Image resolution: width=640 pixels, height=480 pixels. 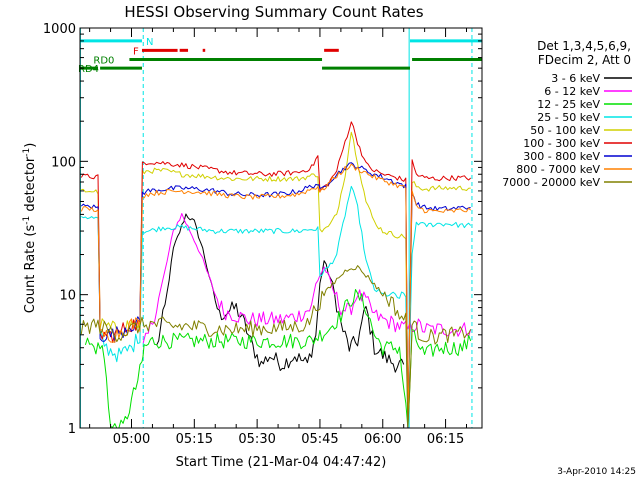 What do you see at coordinates (136, 51) in the screenshot?
I see `flag-label-f: F` at bounding box center [136, 51].